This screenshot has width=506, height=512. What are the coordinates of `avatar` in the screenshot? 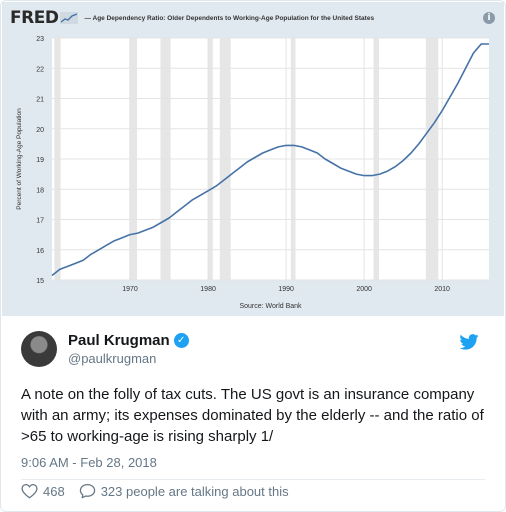 It's located at (39, 349).